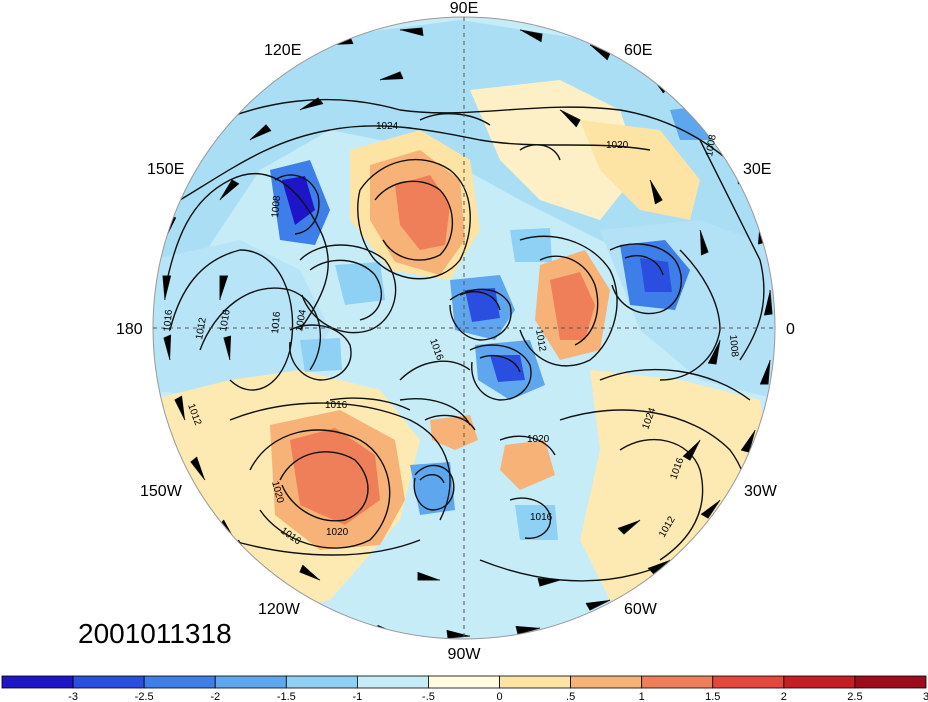 The width and height of the screenshot is (928, 702). What do you see at coordinates (642, 696) in the screenshot?
I see `colorbar-tick-label: 1` at bounding box center [642, 696].